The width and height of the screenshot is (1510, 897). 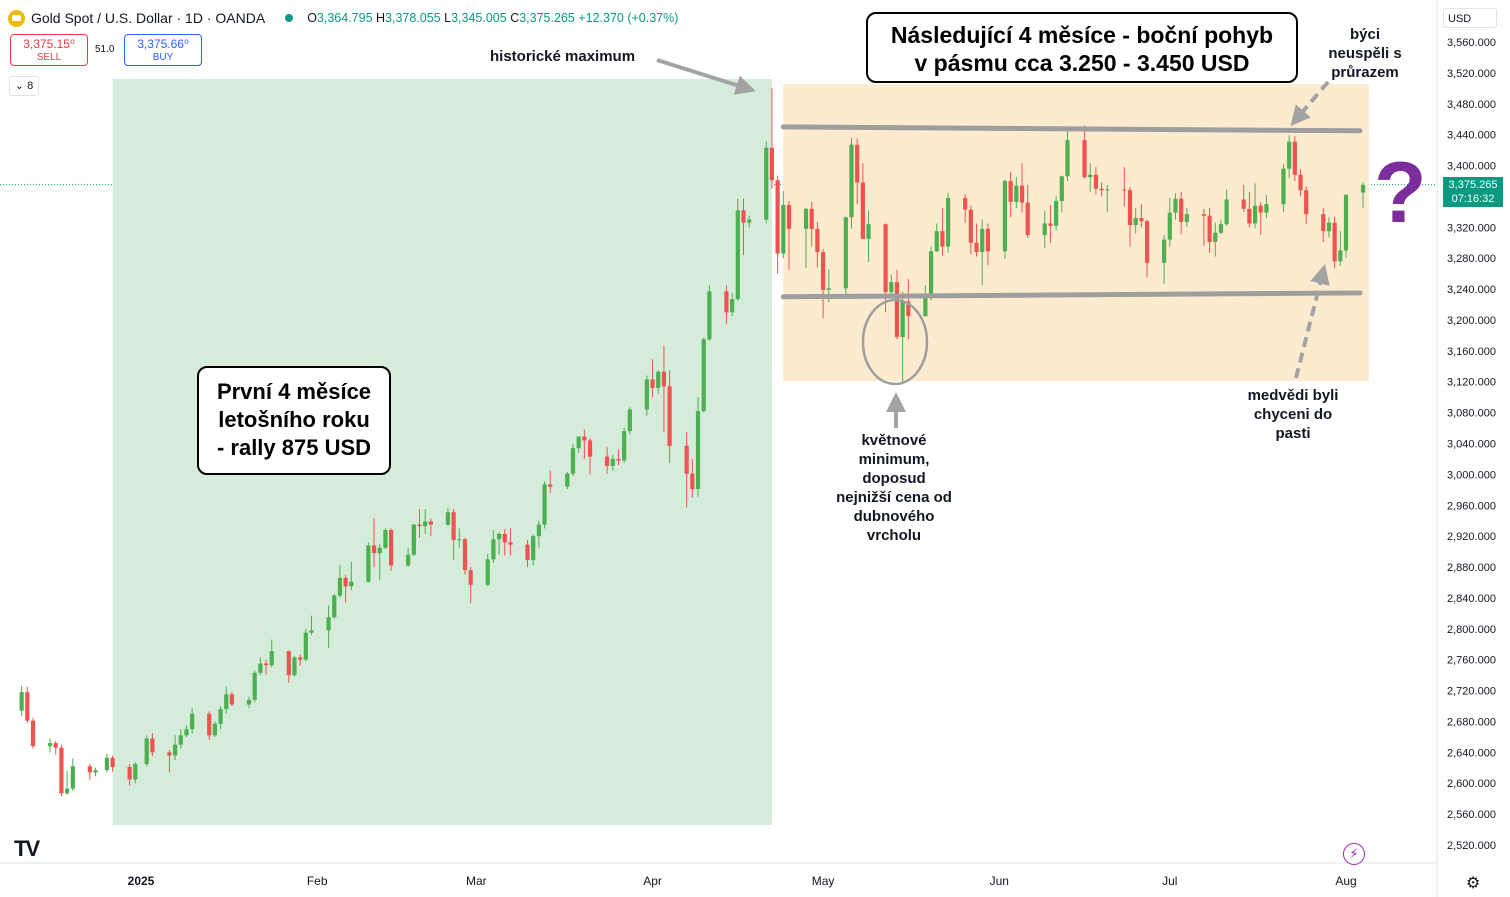 I want to click on resistance-line, so click(x=1071, y=129).